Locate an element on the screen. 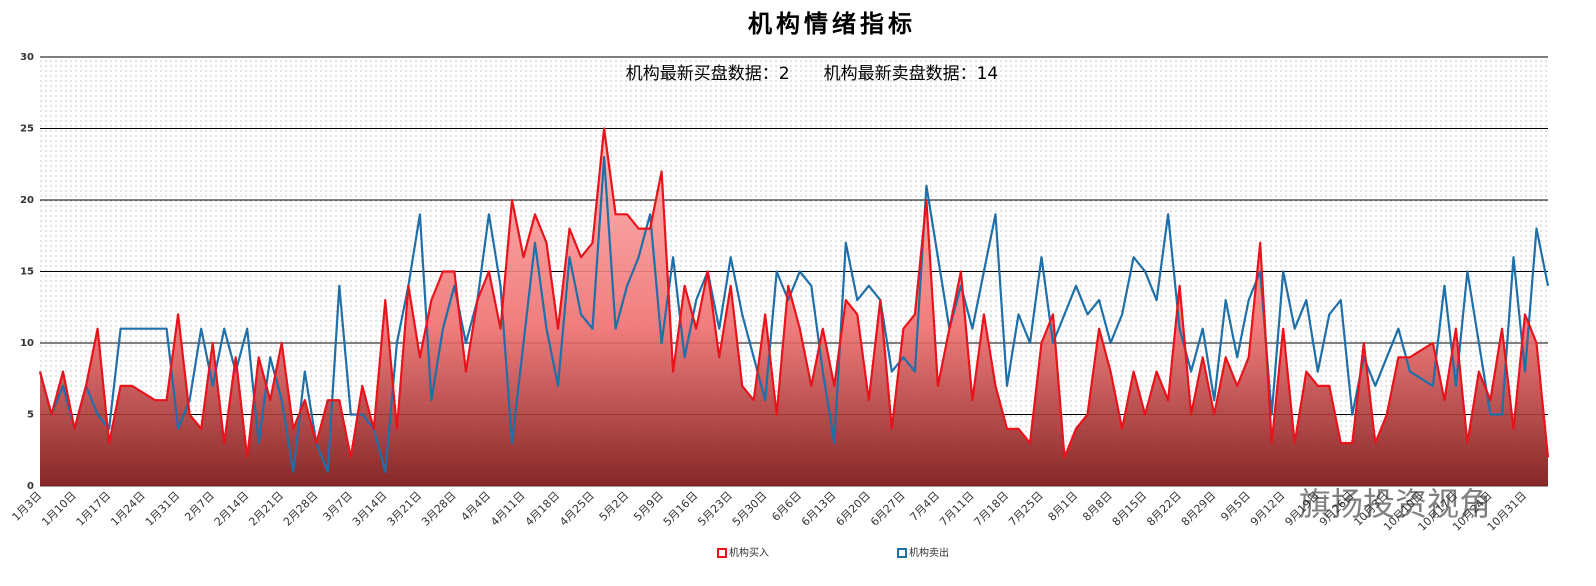  x-tick-label: 1月24日 is located at coordinates (128, 509).